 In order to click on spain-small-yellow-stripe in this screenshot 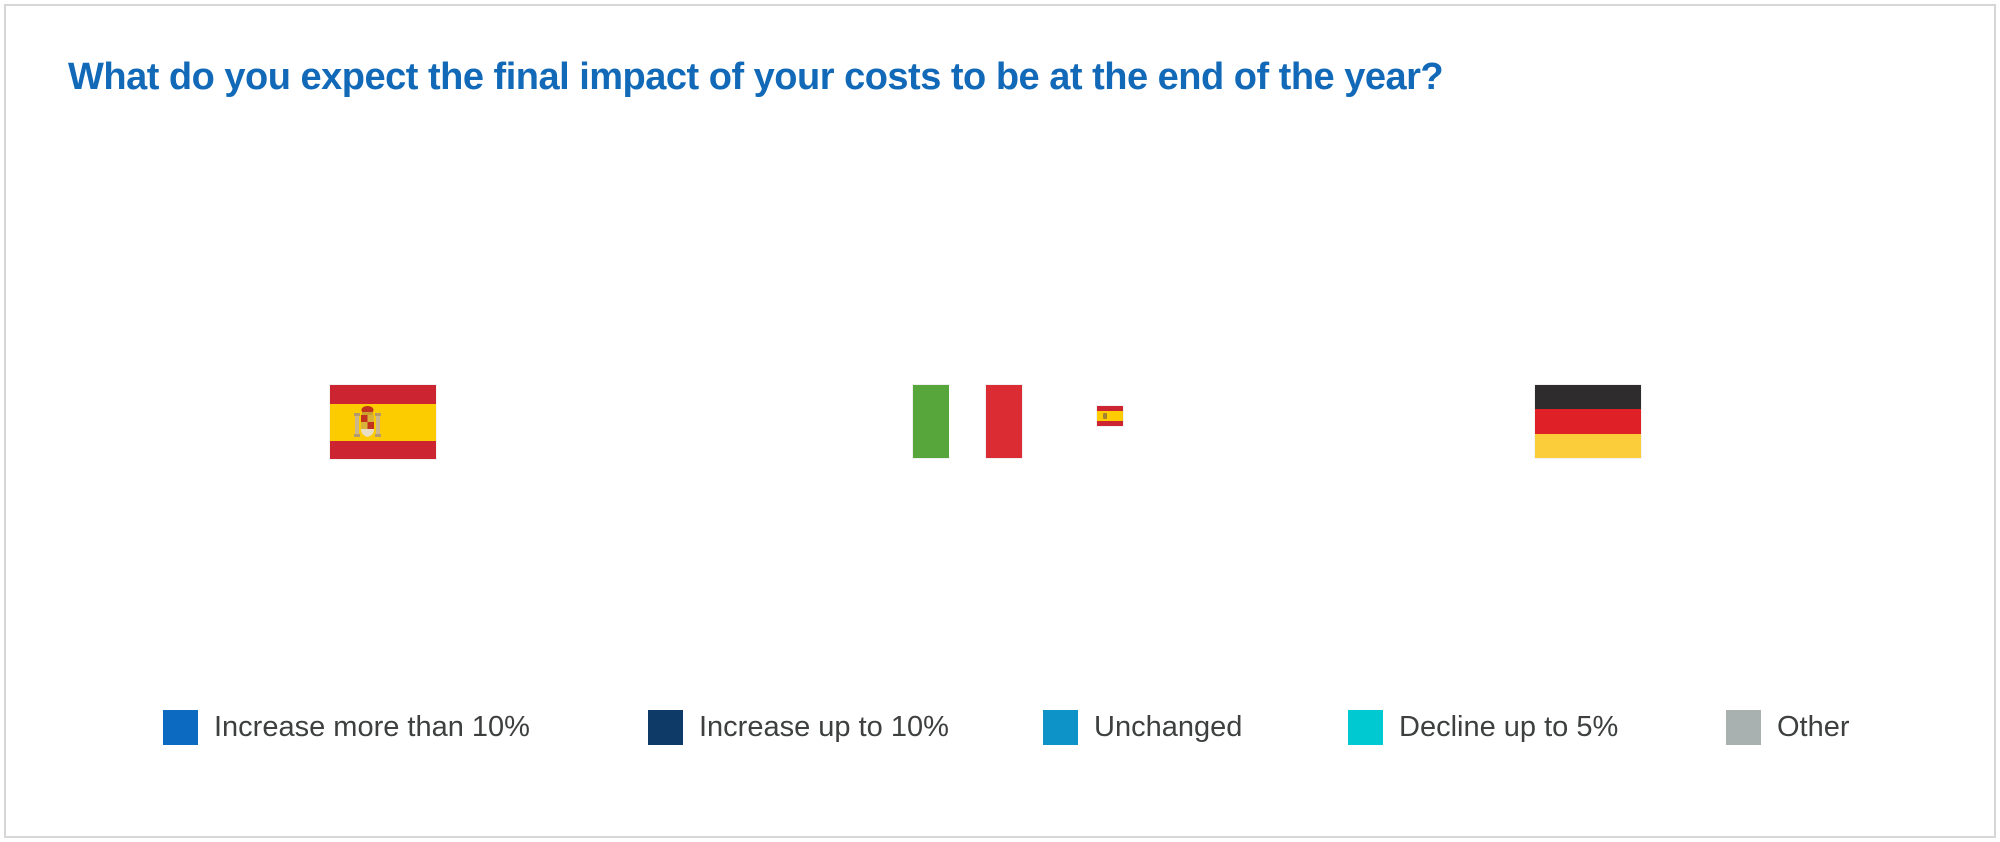, I will do `click(1110, 416)`.